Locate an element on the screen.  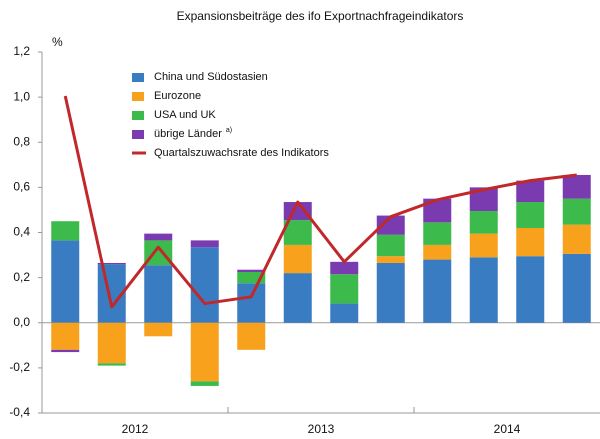
legend-label: Eurozone is located at coordinates (177, 96).